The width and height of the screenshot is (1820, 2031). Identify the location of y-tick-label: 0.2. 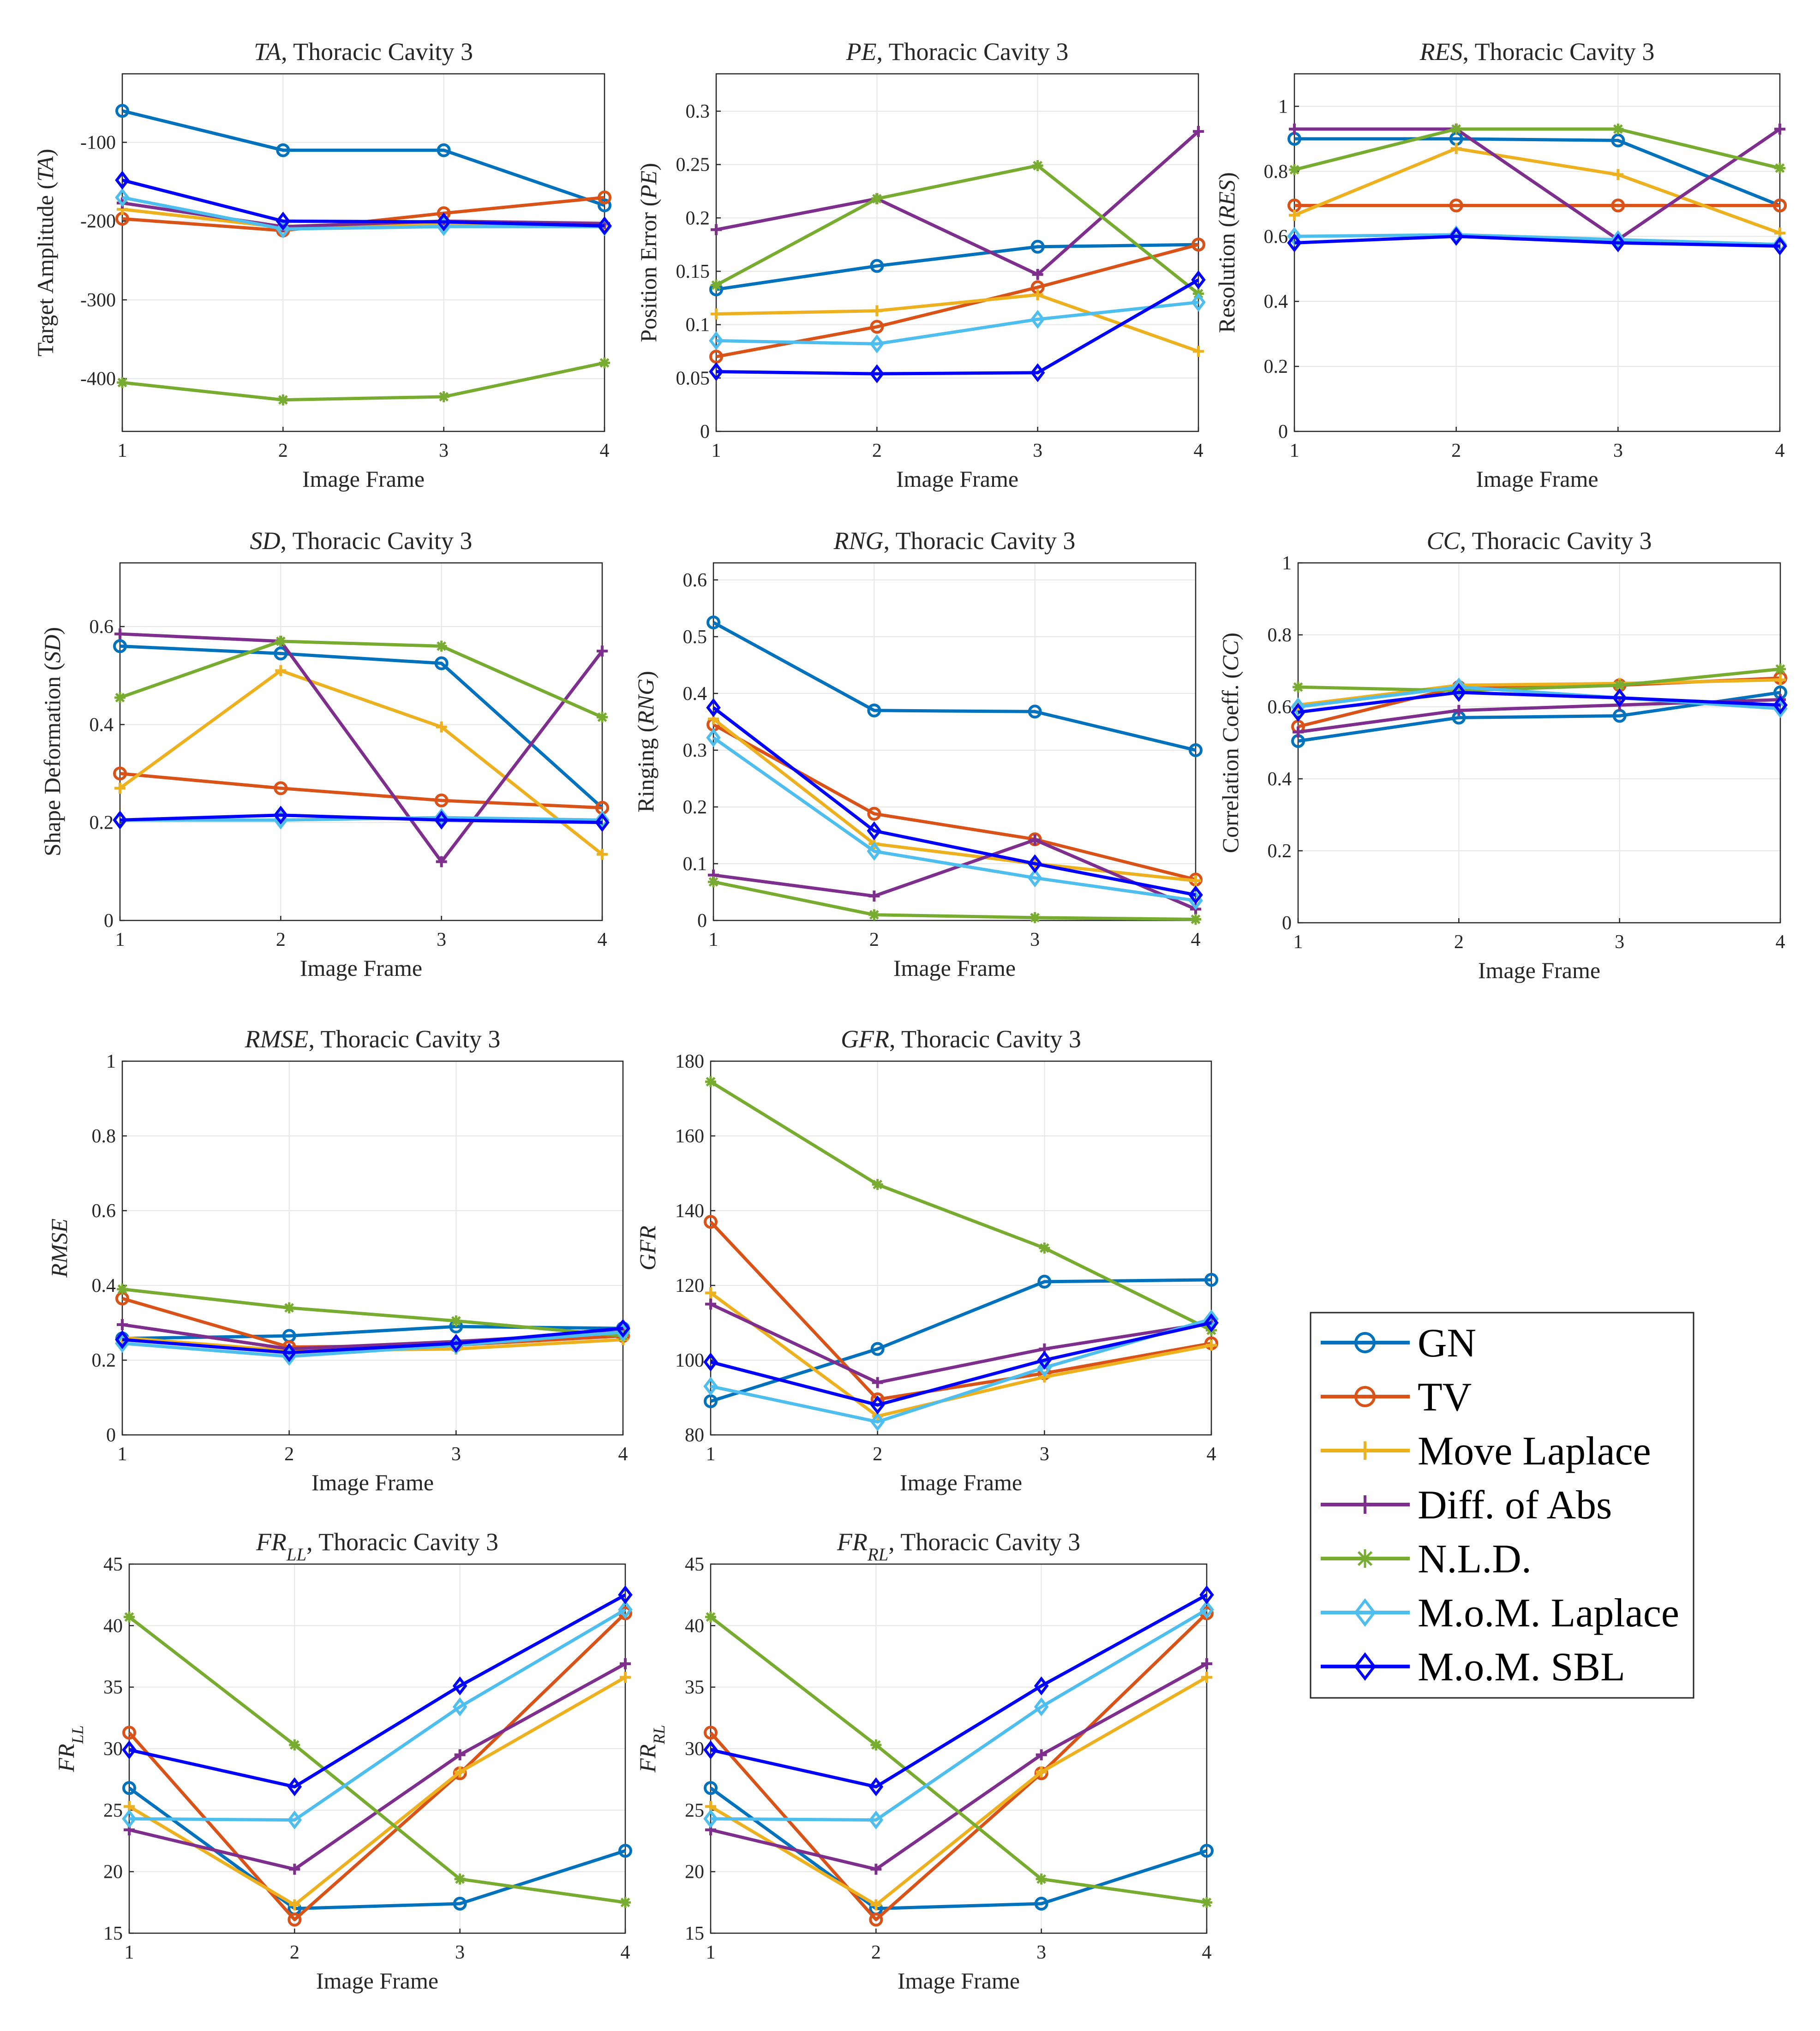
(1280, 851).